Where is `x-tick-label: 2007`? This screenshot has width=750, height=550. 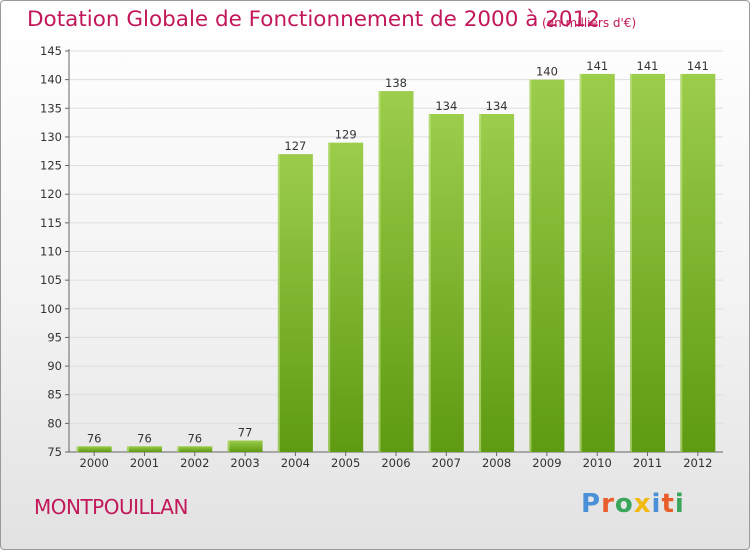 x-tick-label: 2007 is located at coordinates (446, 463).